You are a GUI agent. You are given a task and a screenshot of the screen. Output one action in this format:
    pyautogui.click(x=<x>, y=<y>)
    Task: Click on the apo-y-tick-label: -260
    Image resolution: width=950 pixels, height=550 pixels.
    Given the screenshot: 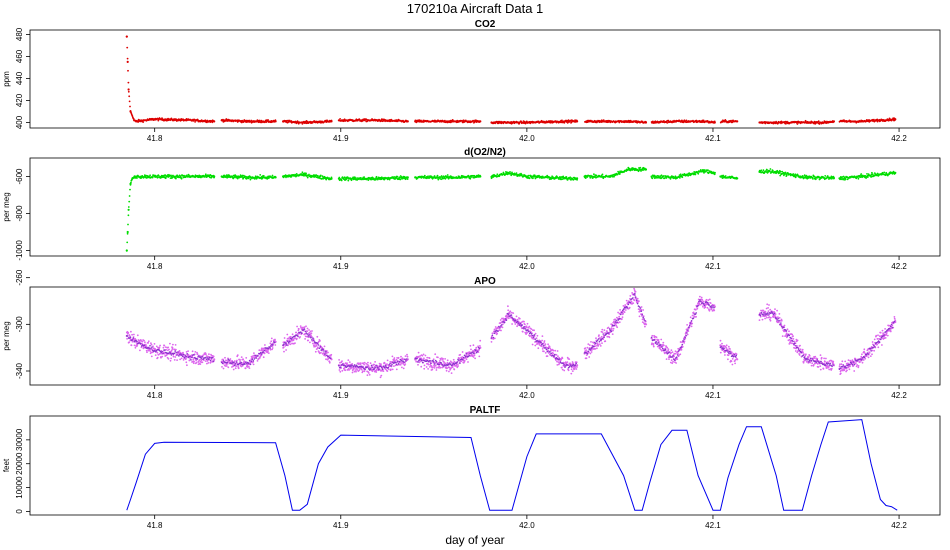 What is the action you would take?
    pyautogui.click(x=19, y=277)
    